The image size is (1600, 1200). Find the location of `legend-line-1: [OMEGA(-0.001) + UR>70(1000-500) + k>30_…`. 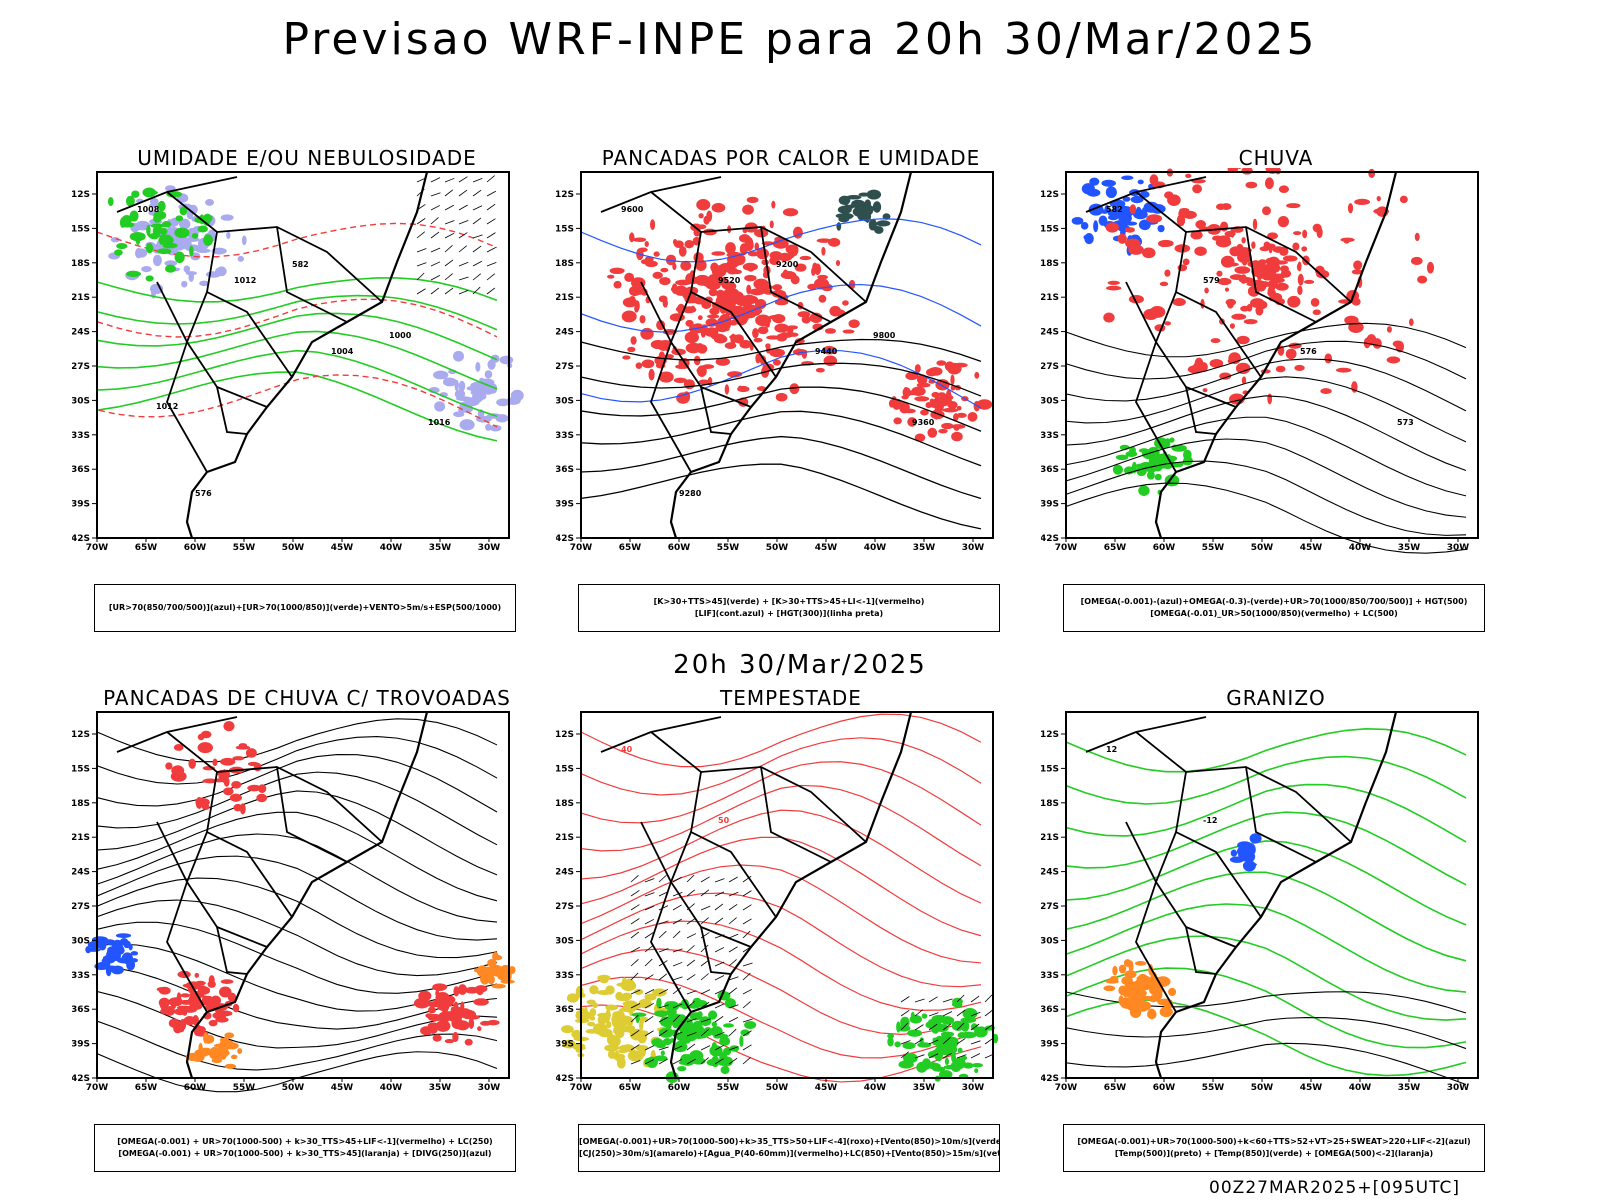

legend-line-1: [OMEGA(-0.001) + UR>70(1000-500) + k>30_… is located at coordinates (305, 1141).